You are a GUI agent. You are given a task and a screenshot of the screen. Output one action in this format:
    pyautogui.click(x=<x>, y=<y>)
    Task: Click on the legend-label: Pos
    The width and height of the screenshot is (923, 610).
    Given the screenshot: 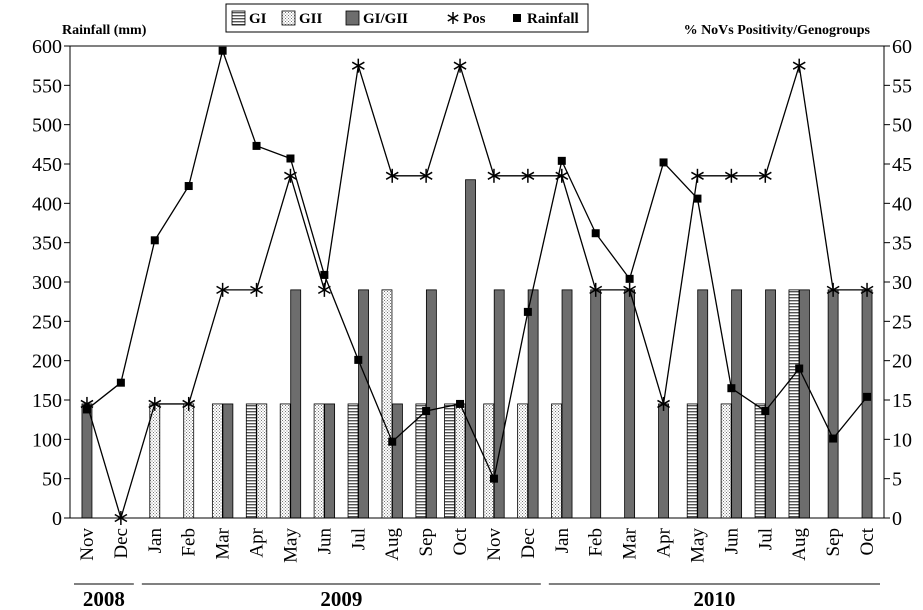 What is the action you would take?
    pyautogui.click(x=474, y=19)
    